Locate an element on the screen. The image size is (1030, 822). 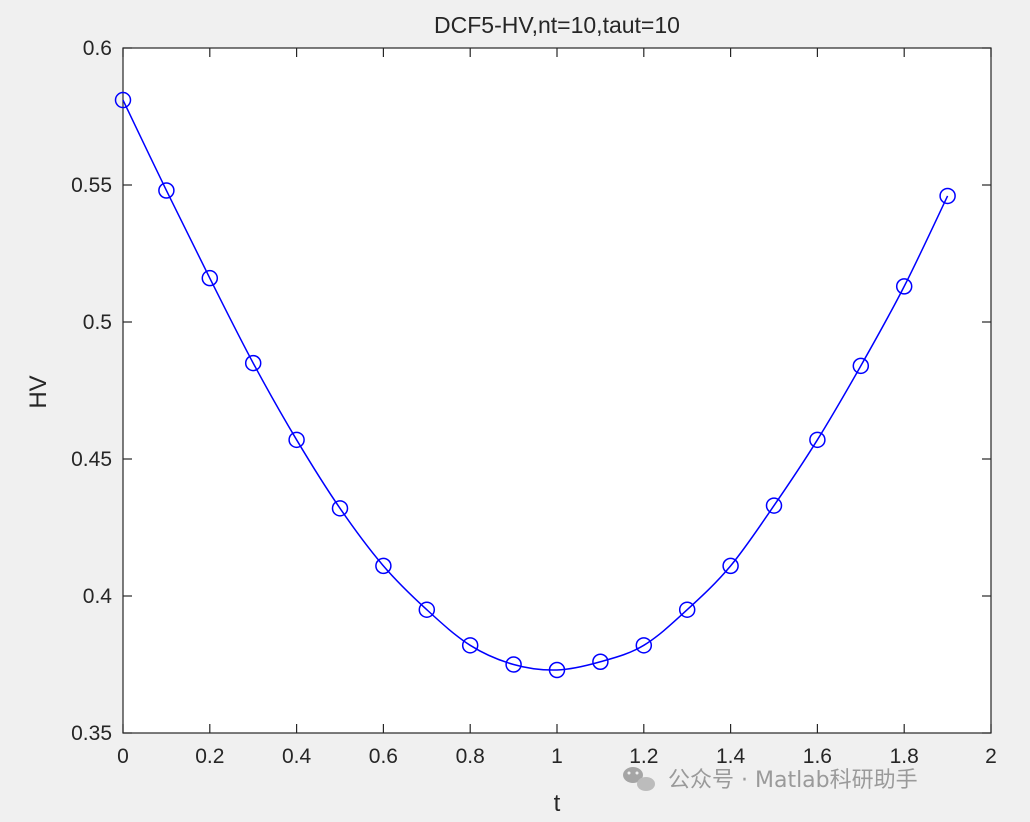
y-tick-label: 0.35 is located at coordinates (91, 733).